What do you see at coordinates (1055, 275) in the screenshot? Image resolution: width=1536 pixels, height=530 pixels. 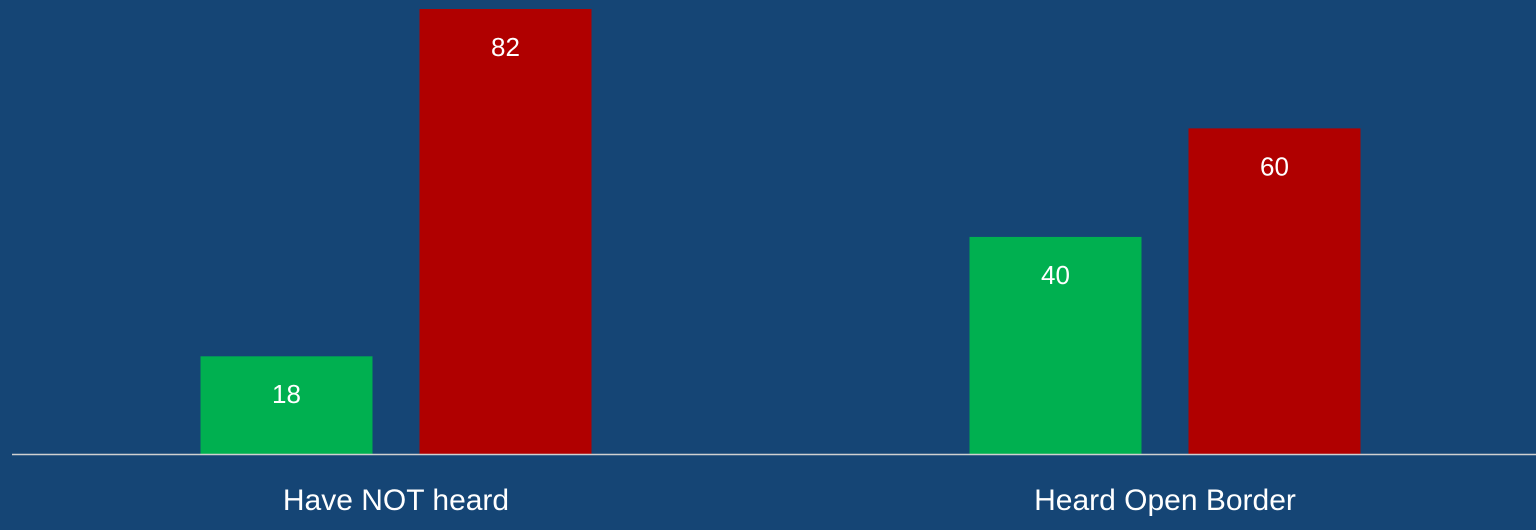 I see `value-label: 40` at bounding box center [1055, 275].